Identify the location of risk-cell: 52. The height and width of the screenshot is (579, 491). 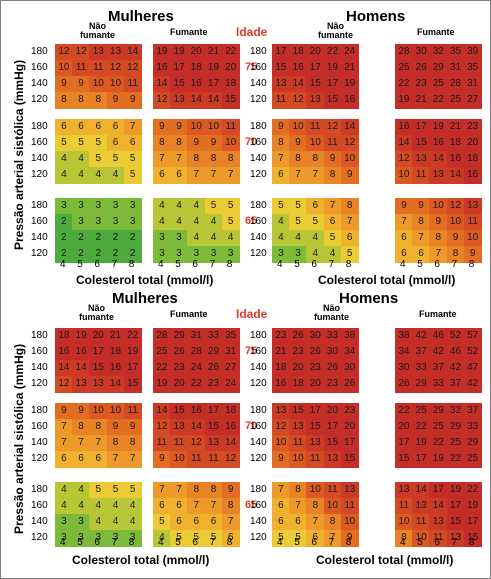
(455, 336).